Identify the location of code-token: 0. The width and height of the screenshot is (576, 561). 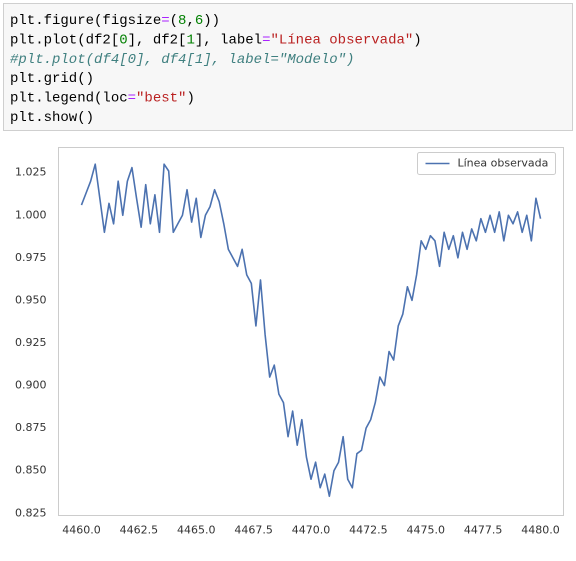
(123, 40).